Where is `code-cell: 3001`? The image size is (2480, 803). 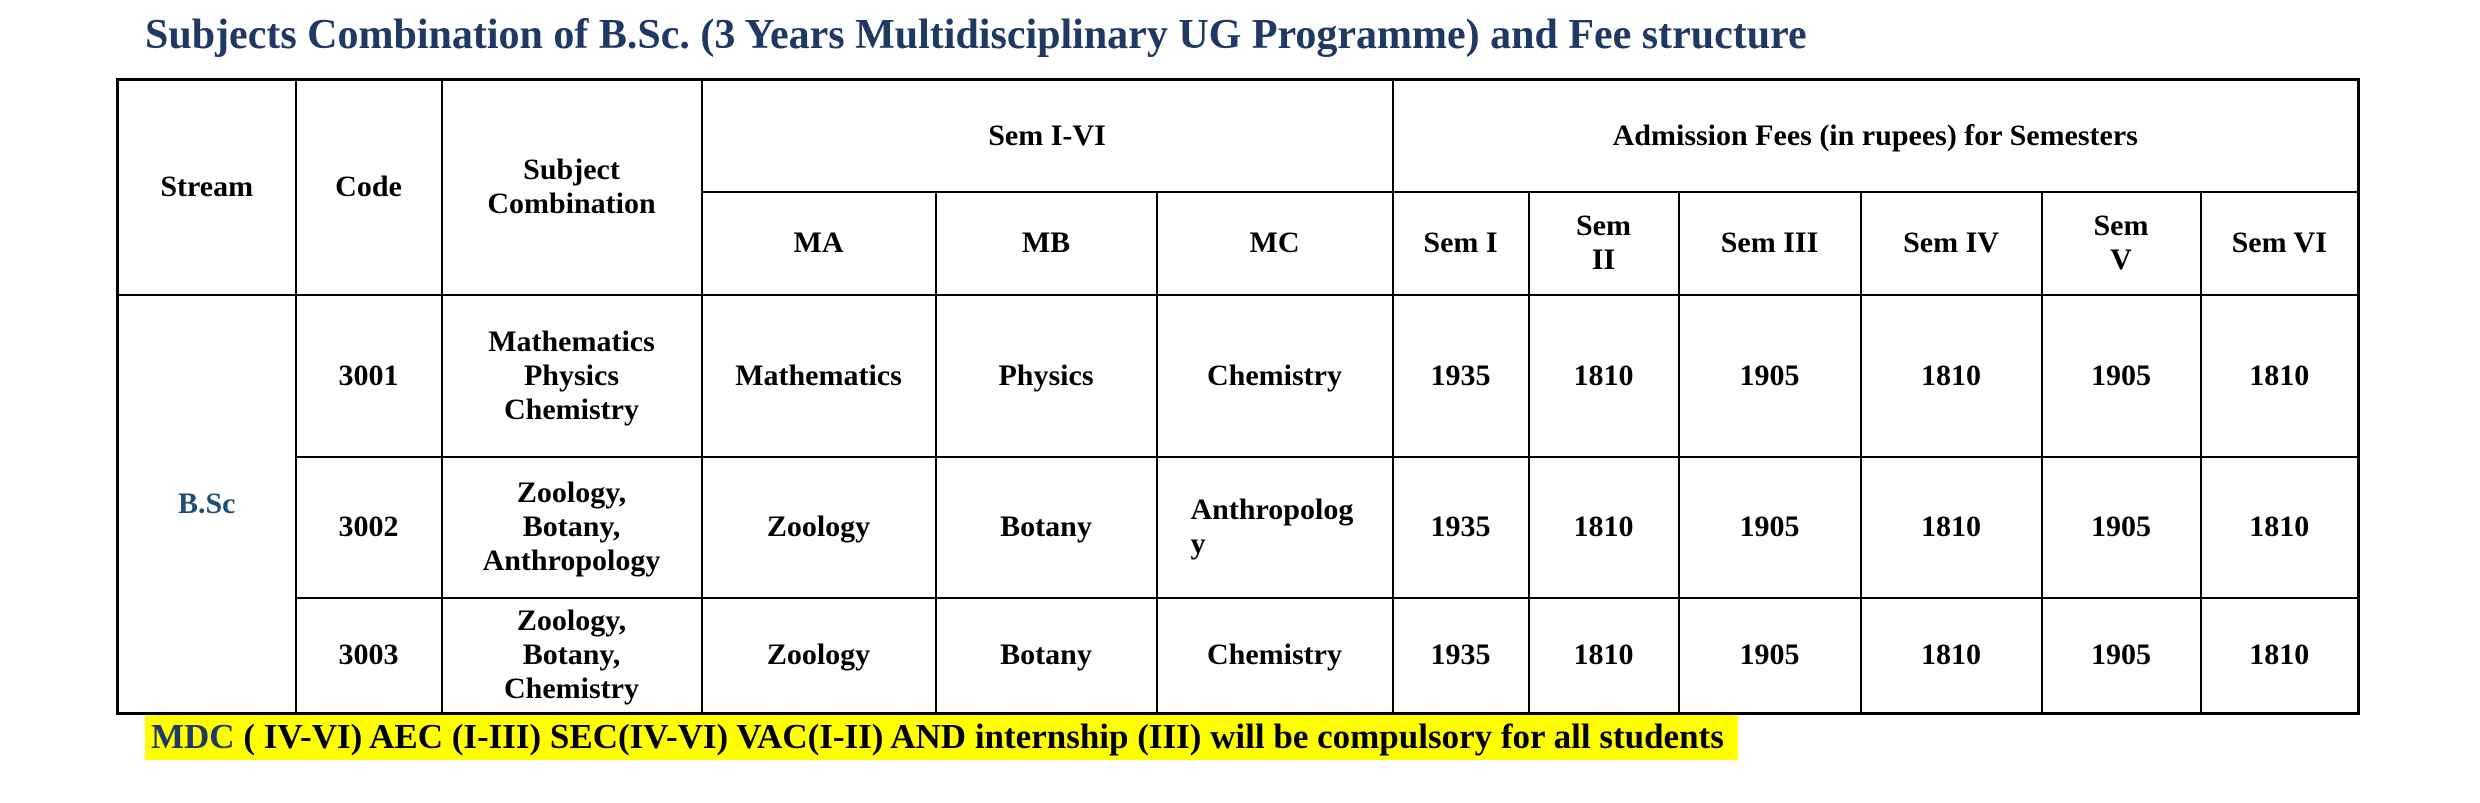 code-cell: 3001 is located at coordinates (368, 375).